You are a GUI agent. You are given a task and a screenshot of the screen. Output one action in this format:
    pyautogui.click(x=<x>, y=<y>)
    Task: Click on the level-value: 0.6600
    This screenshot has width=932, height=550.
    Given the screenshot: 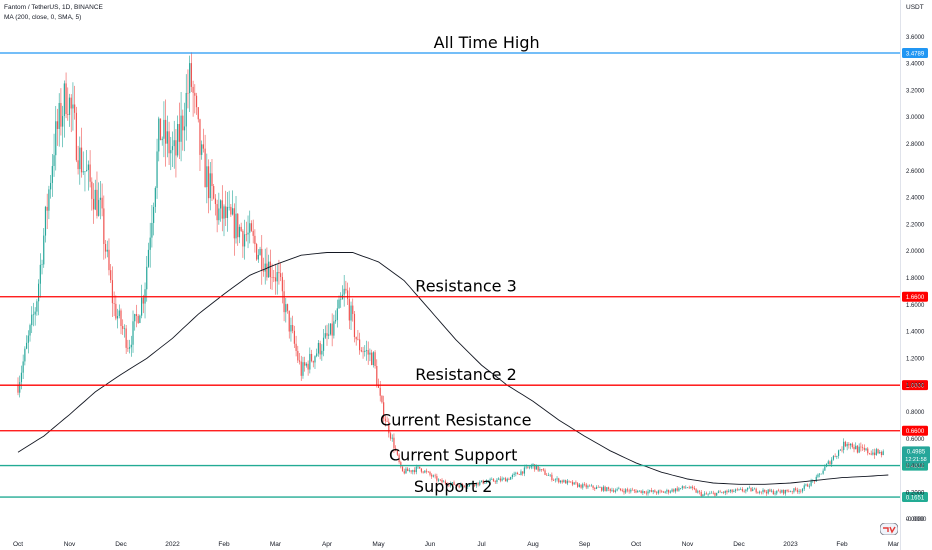 What is the action you would take?
    pyautogui.click(x=915, y=432)
    